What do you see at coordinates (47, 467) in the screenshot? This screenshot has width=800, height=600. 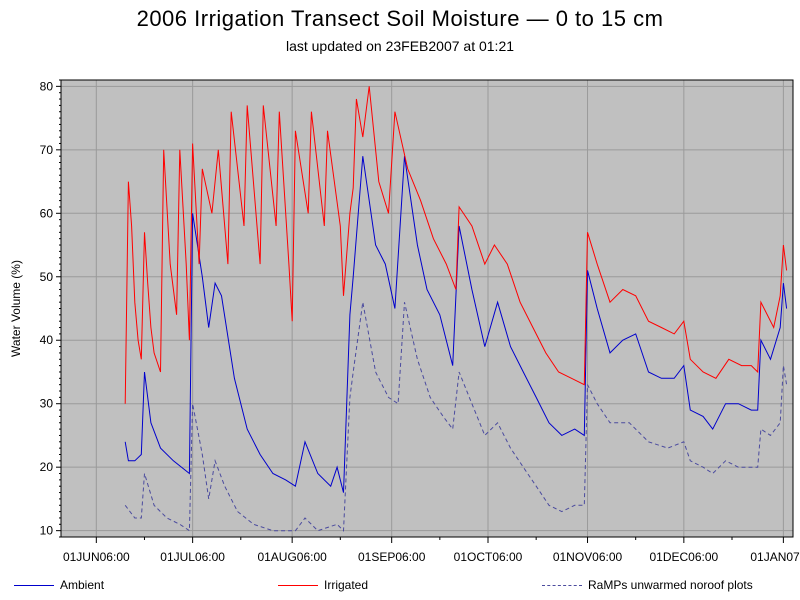 I see `y-tick-label: 20` at bounding box center [47, 467].